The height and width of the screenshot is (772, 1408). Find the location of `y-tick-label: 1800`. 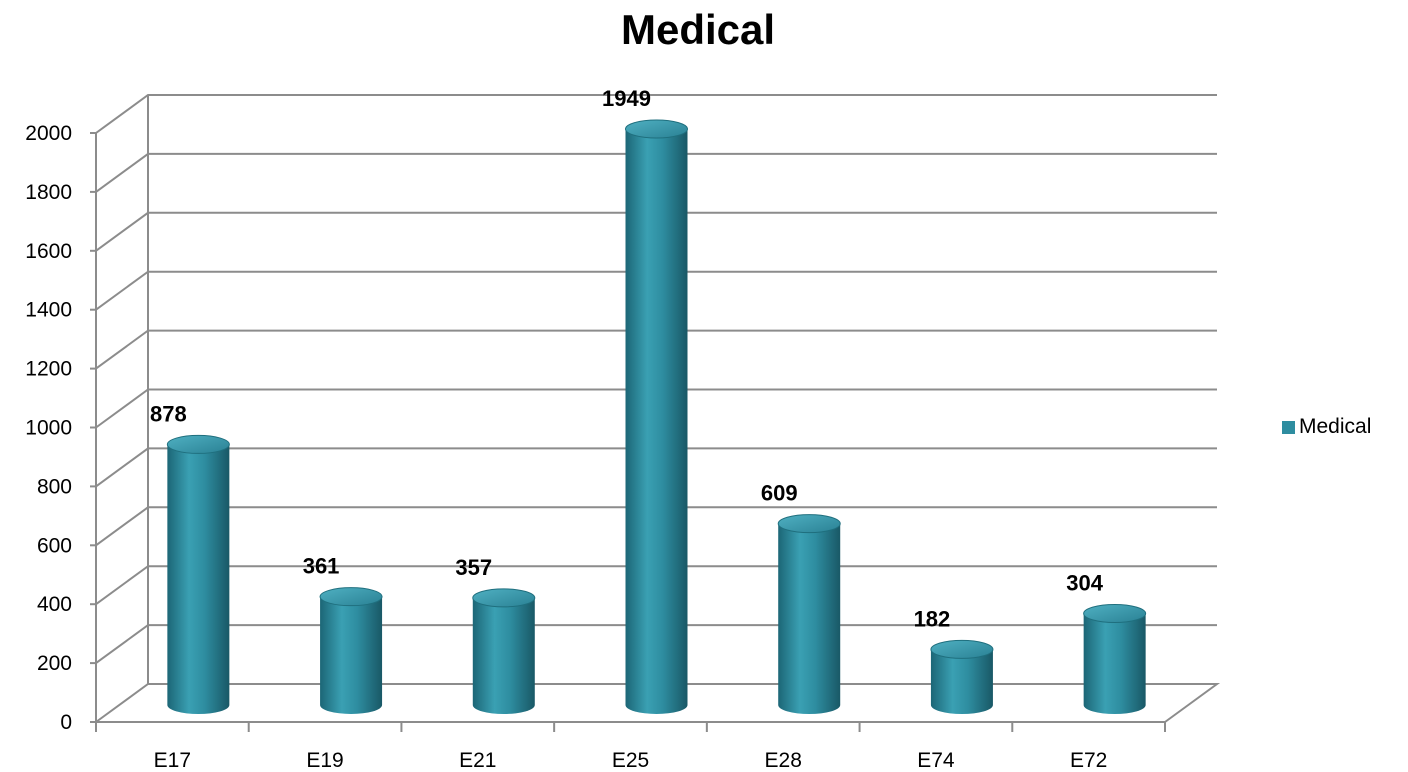

y-tick-label: 1800 is located at coordinates (48, 192).